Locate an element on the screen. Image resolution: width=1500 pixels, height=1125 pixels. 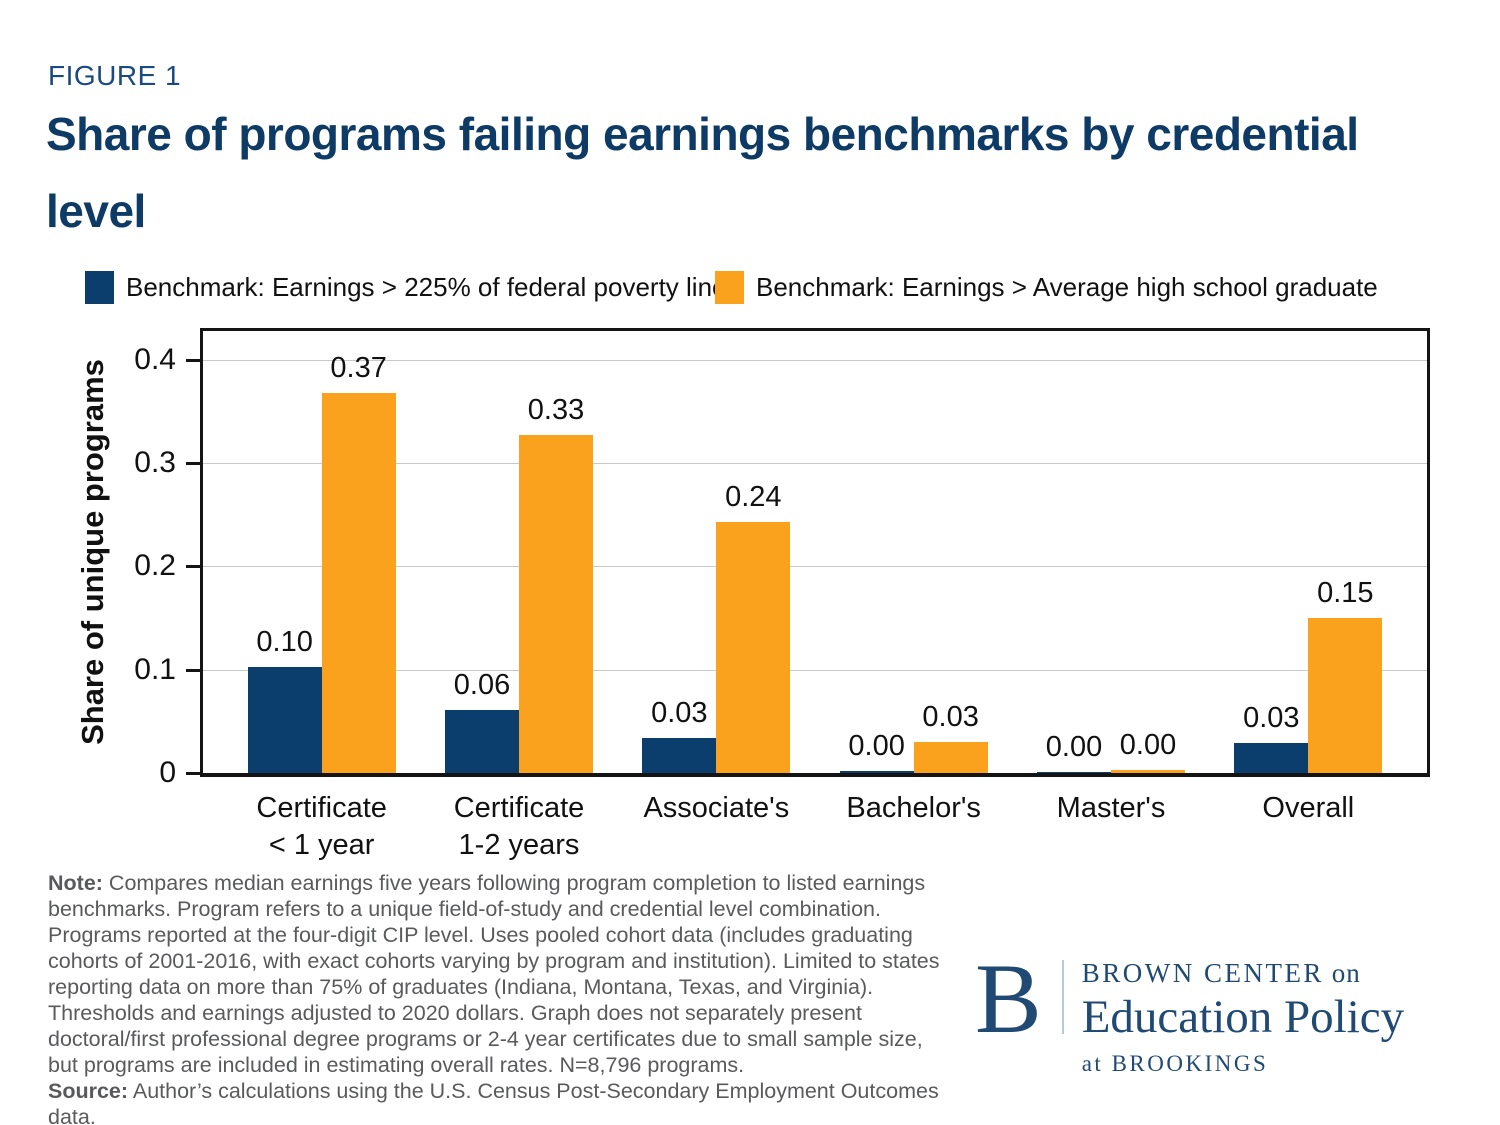
logo-b-mark: B is located at coordinates (1008, 998).